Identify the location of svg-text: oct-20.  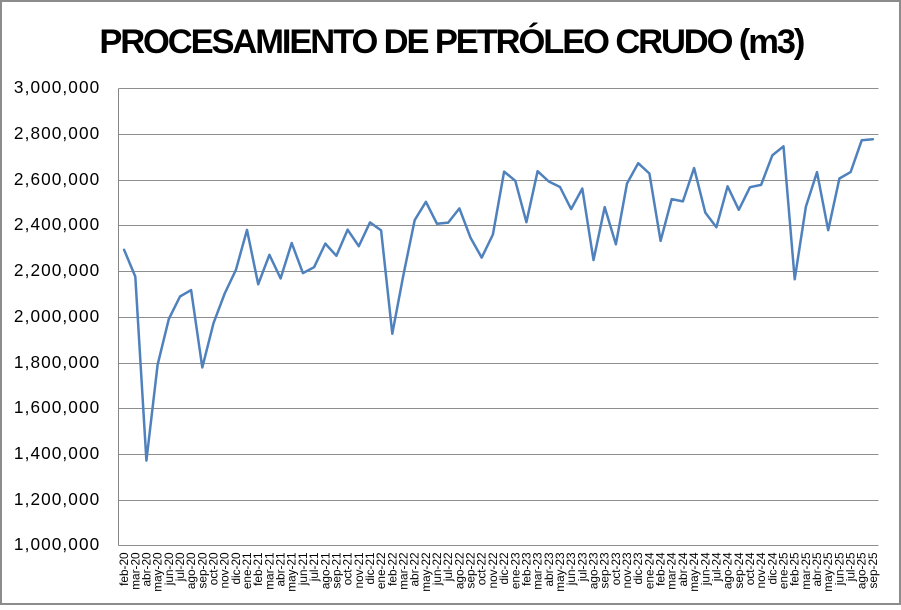
(214, 568).